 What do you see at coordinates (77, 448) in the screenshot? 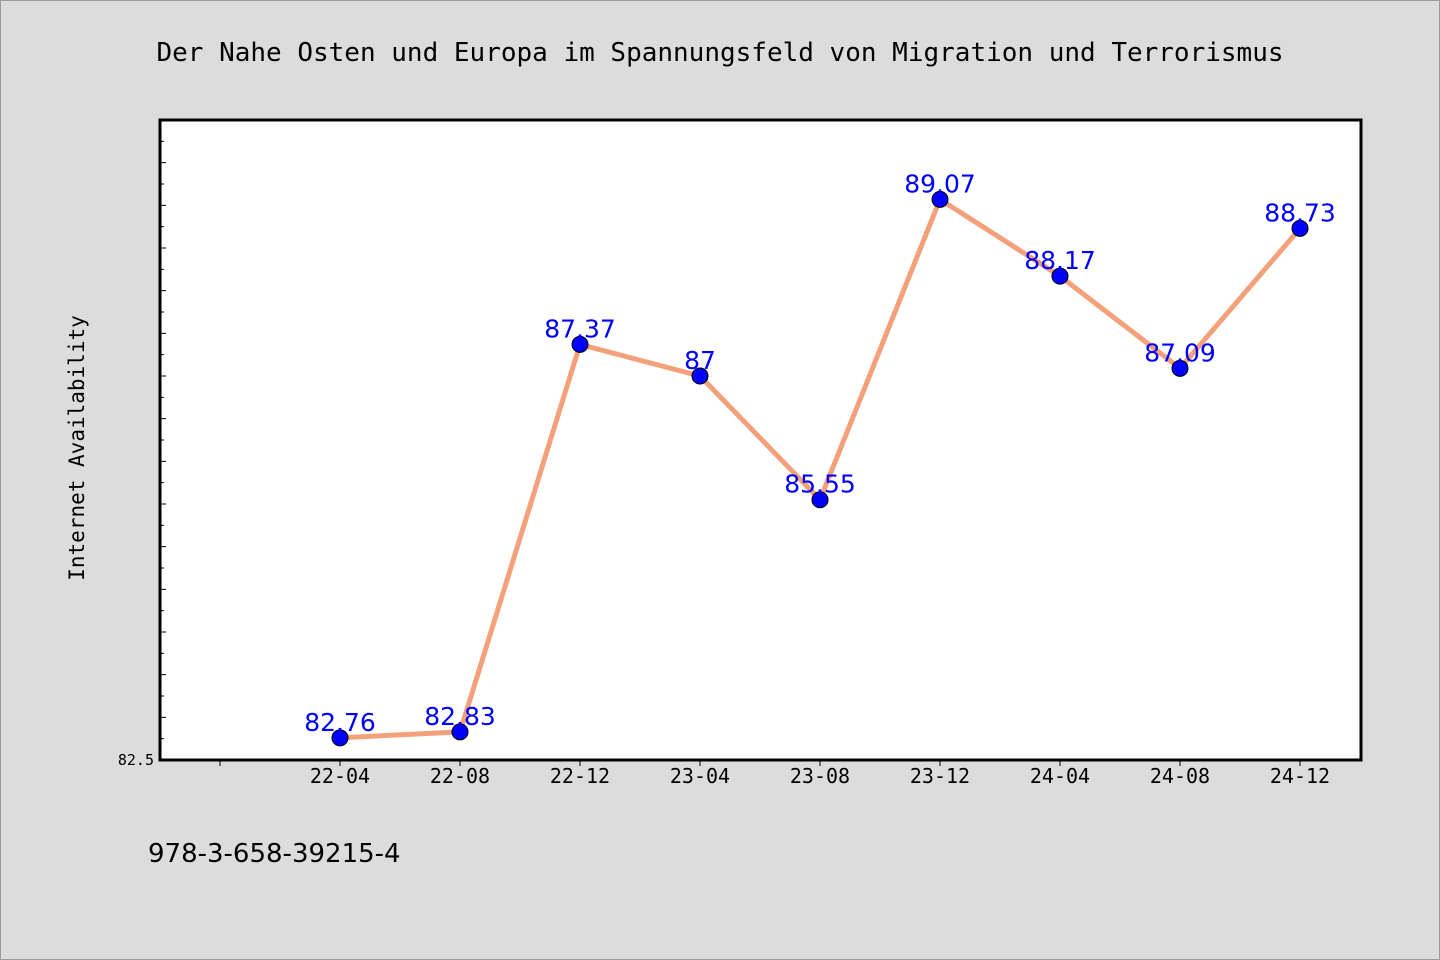
I see `y-axis-label: Internet Availability` at bounding box center [77, 448].